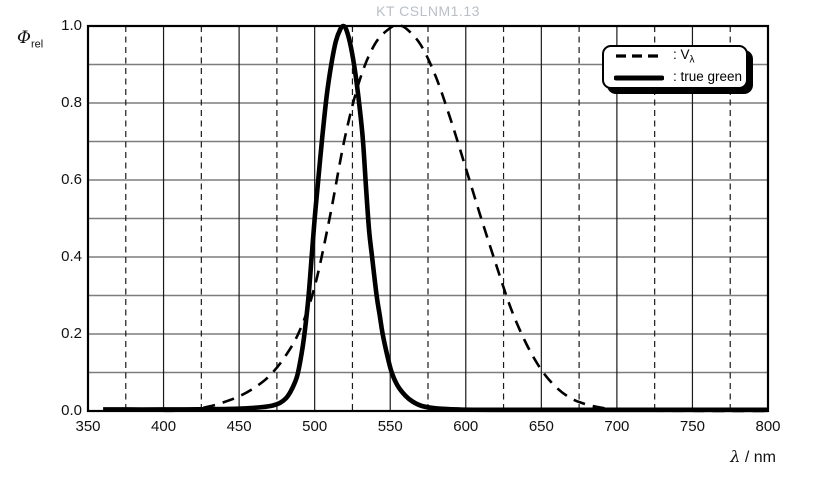 Image resolution: width=833 pixels, height=487 pixels. Describe the element at coordinates (758, 457) in the screenshot. I see `x-axis-unit: / nm` at that location.